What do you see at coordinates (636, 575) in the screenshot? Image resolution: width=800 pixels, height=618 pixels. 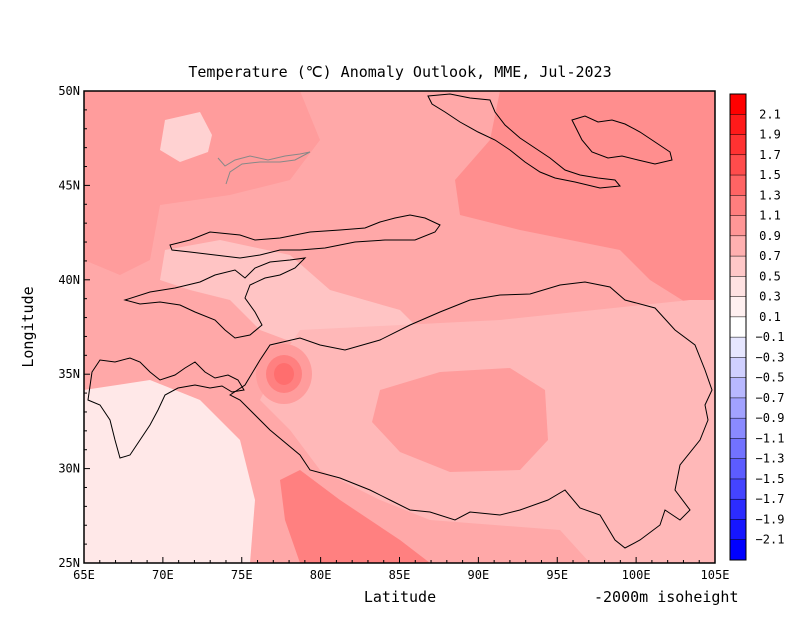 I see `x-tick-label: 100E` at bounding box center [636, 575].